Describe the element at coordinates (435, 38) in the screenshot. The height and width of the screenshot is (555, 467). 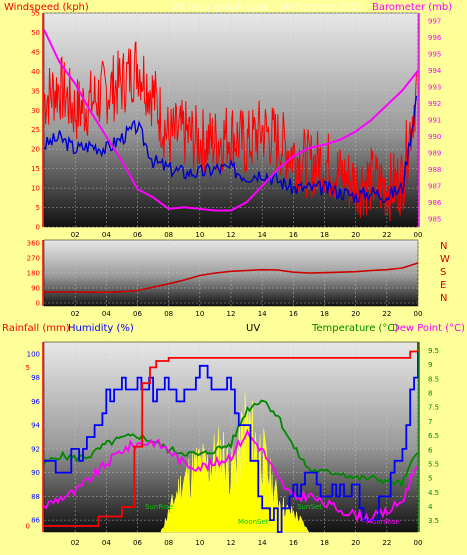
I see `top-y-right-tick: 996` at that location.